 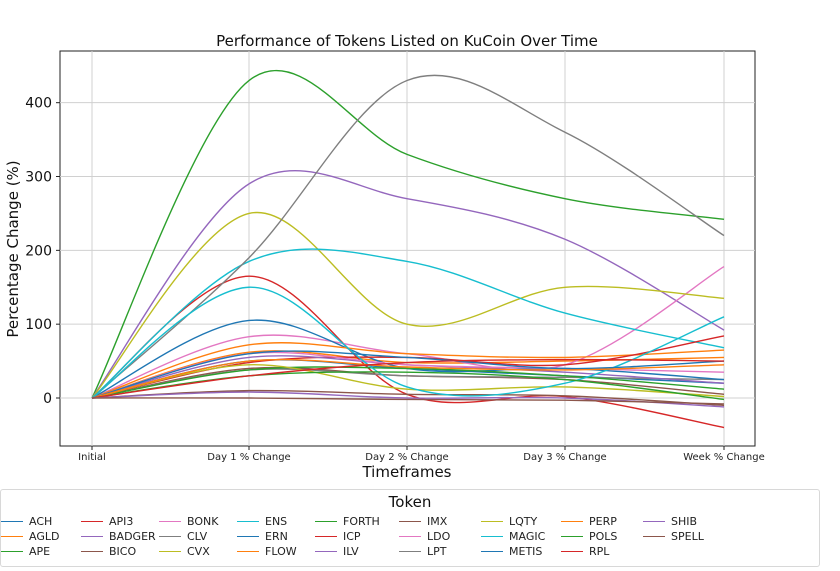 What do you see at coordinates (197, 536) in the screenshot?
I see `legend-label: CLV` at bounding box center [197, 536].